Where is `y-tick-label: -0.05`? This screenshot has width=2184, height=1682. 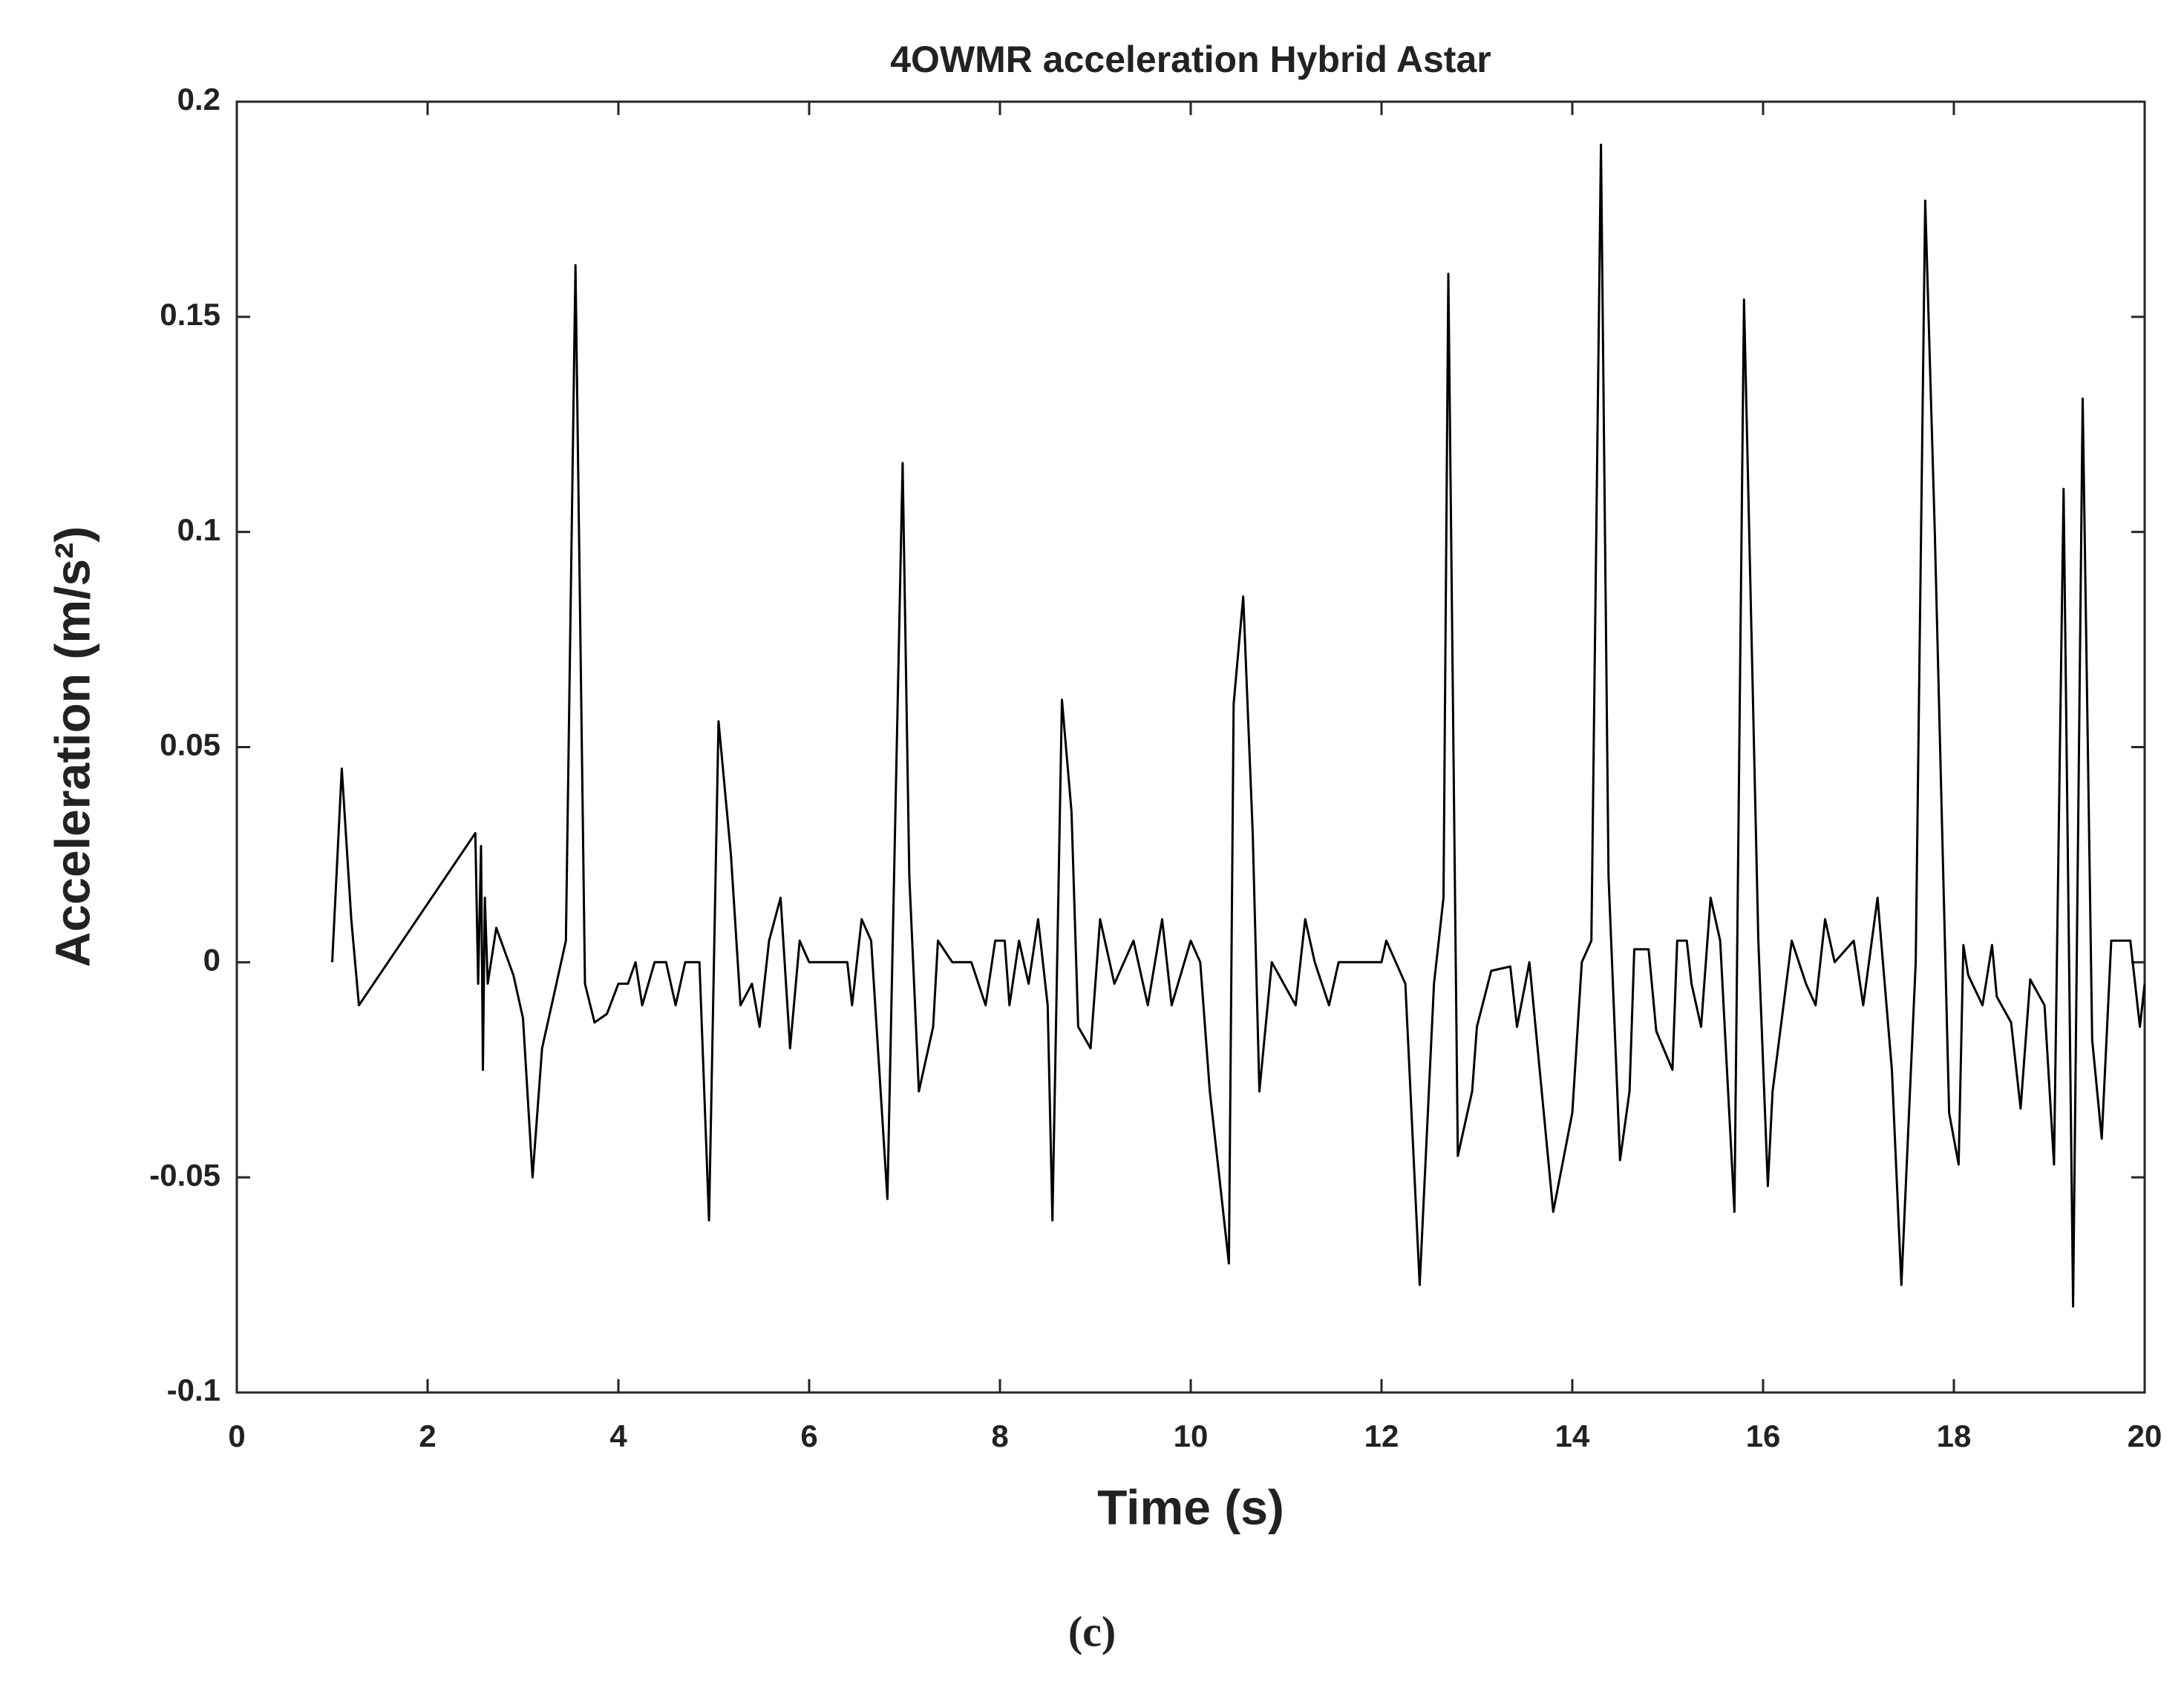
y-tick-label: -0.05 is located at coordinates (184, 1174).